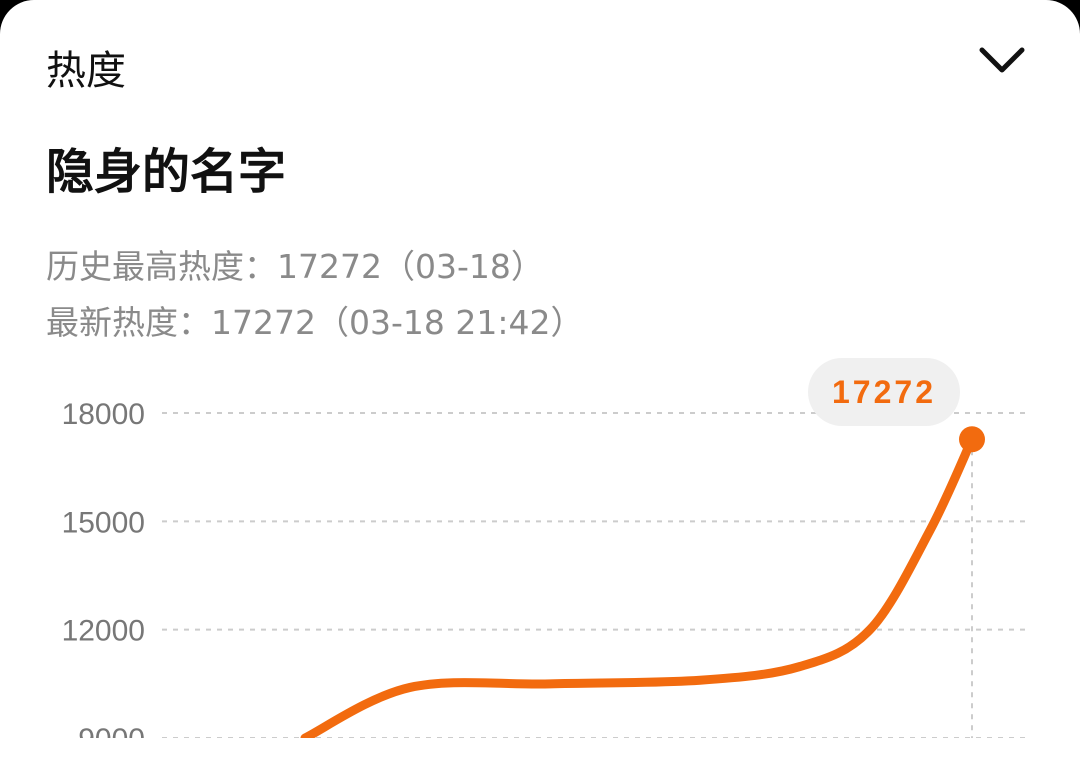 The height and width of the screenshot is (760, 1080). I want to click on y-tick-label: 12000, so click(103, 631).